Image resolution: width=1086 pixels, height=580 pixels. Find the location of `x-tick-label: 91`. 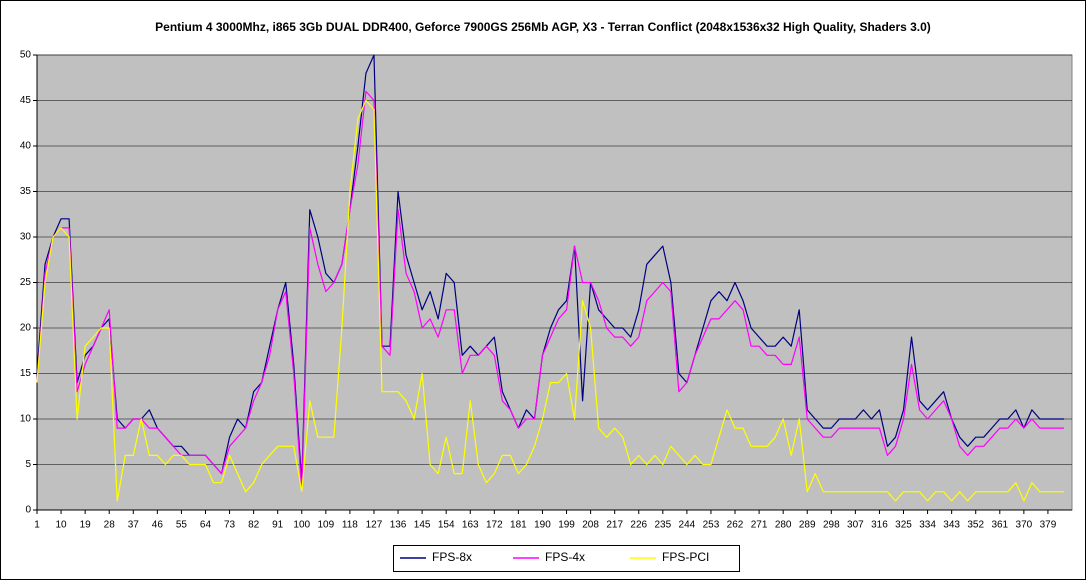

x-tick-label: 91 is located at coordinates (278, 525).